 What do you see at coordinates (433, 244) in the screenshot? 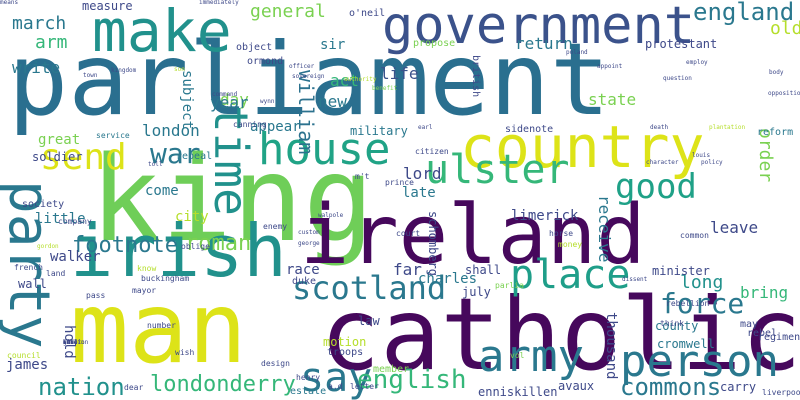
I see `word-schomberg: schomberg` at bounding box center [433, 244].